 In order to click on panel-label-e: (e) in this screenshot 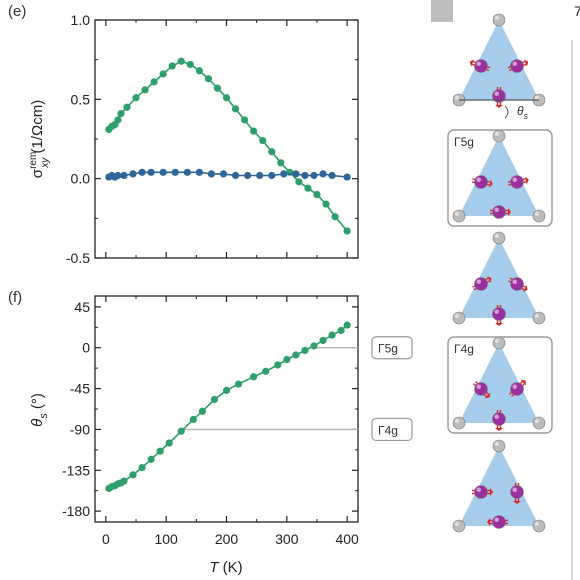, I will do `click(17, 11)`.